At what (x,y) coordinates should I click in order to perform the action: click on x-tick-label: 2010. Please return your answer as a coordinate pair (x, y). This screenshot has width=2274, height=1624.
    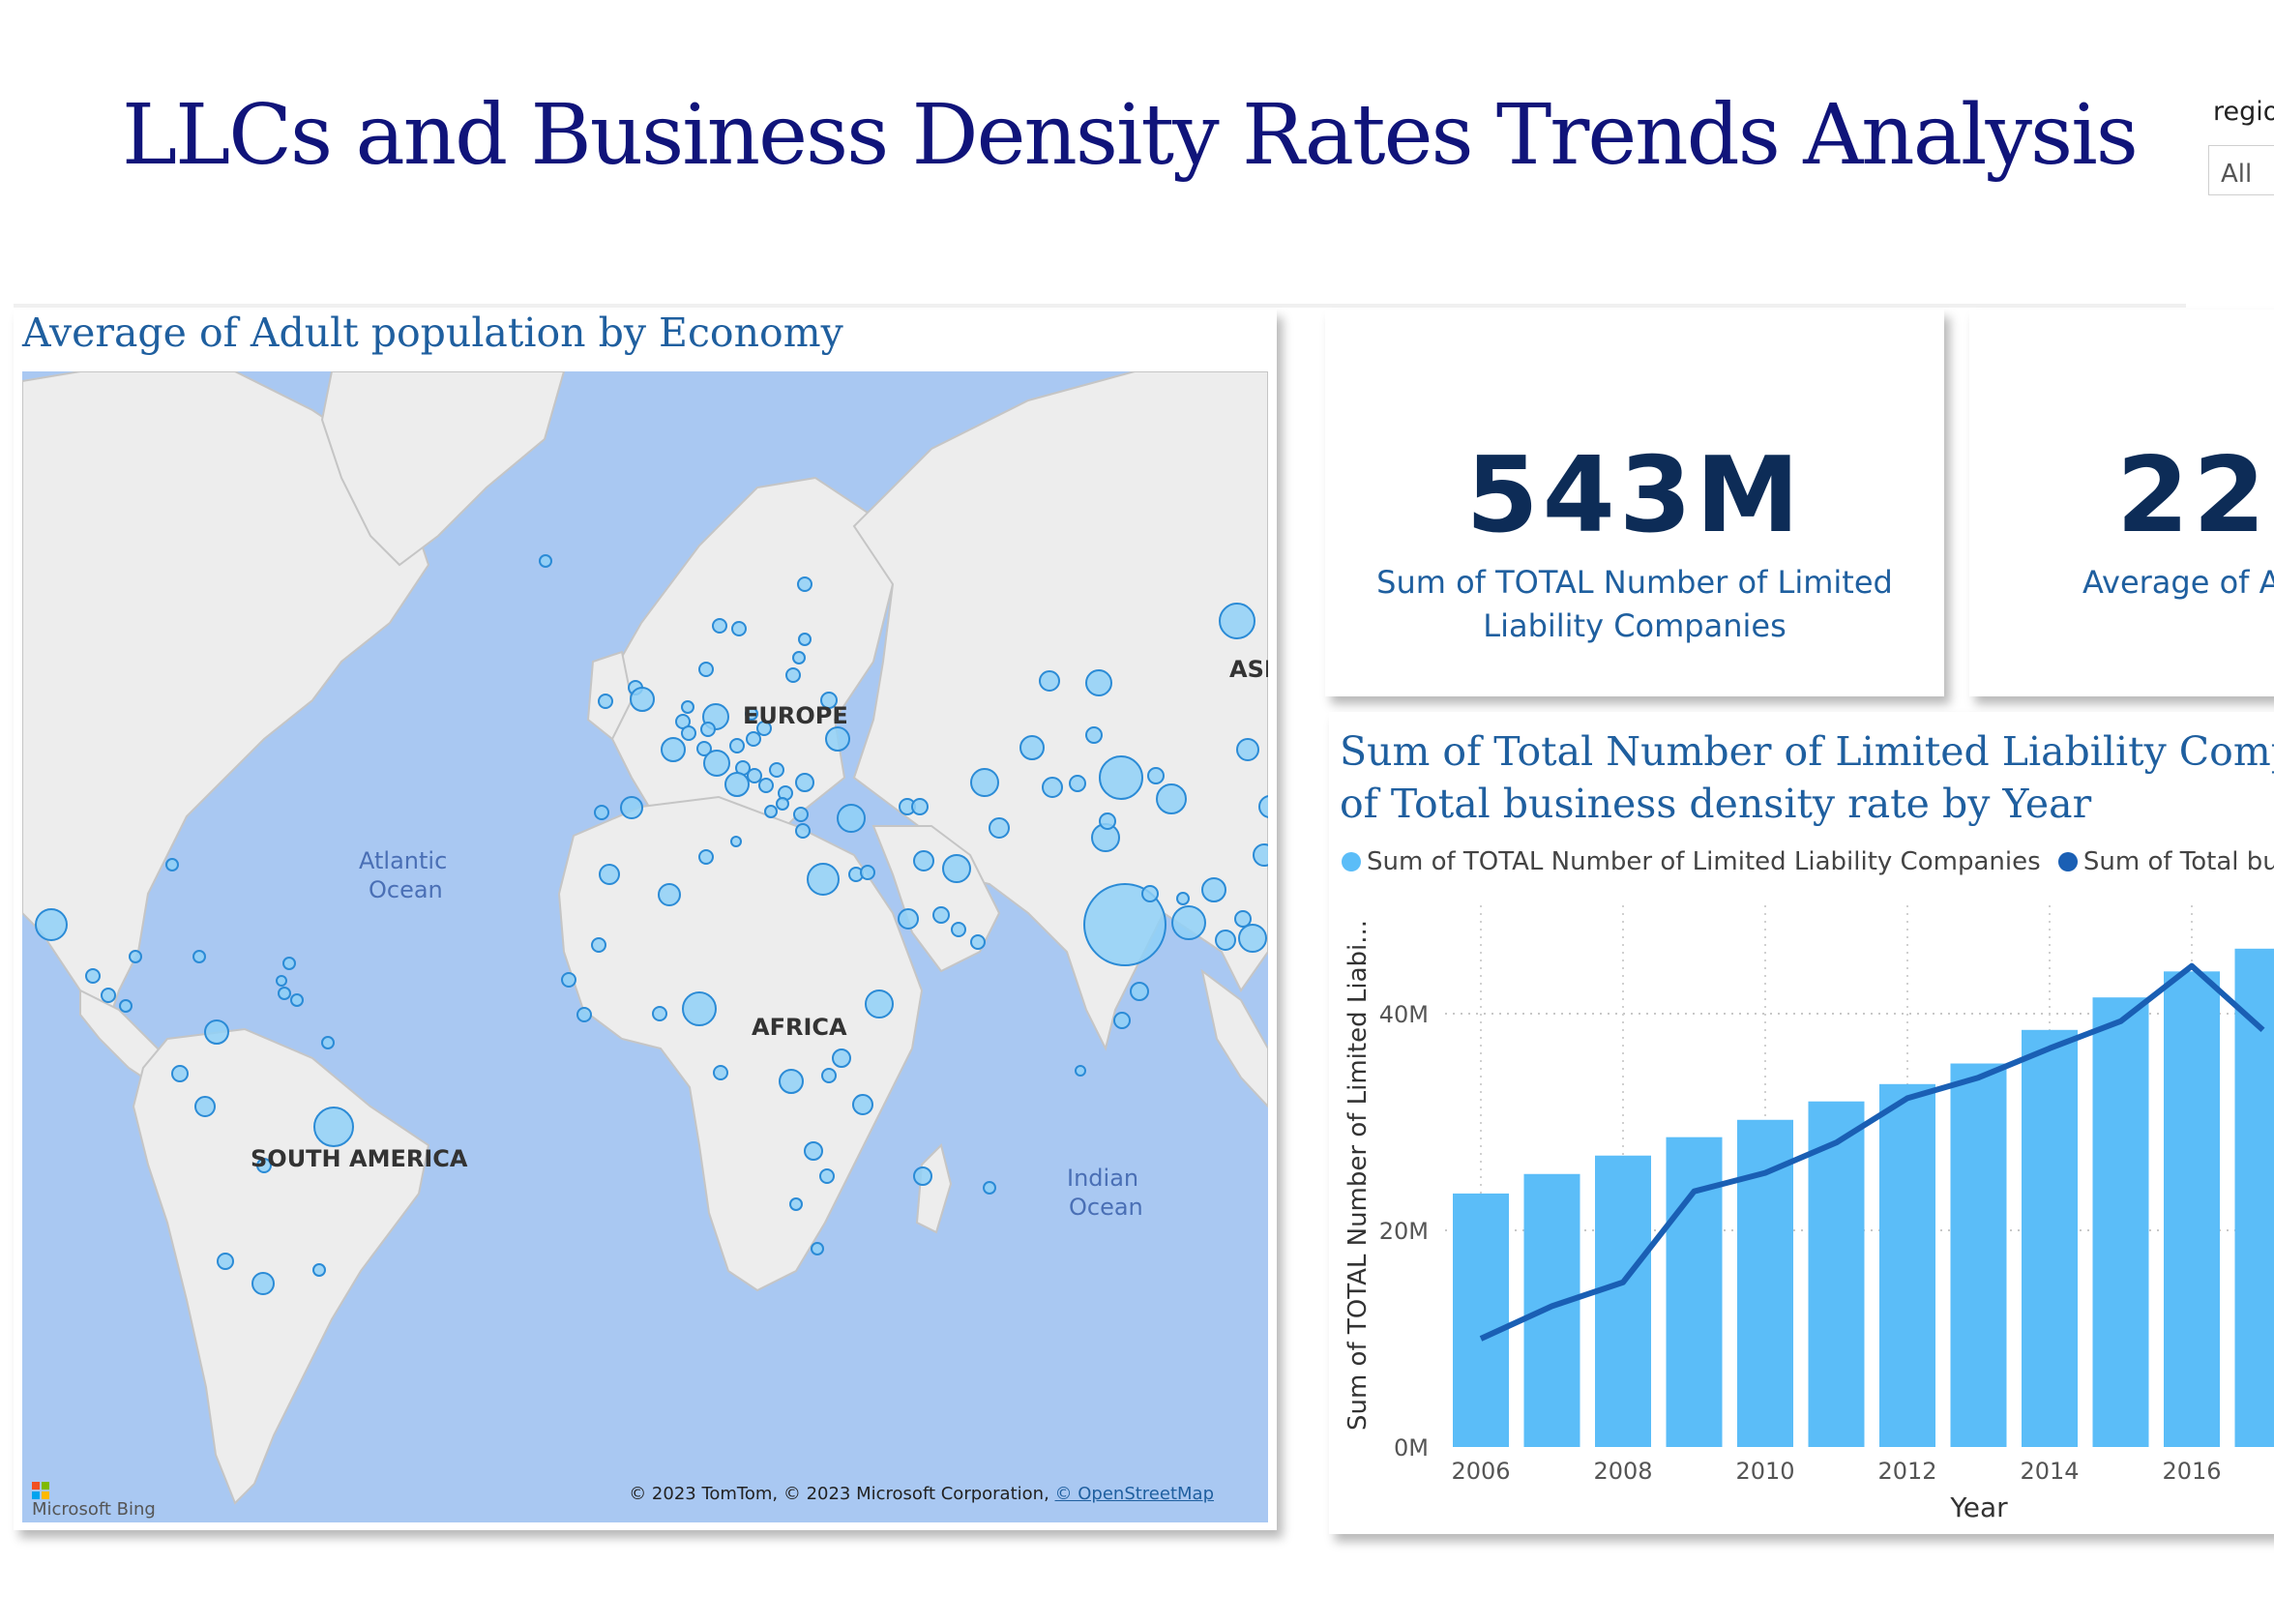
    Looking at the image, I should click on (1765, 1472).